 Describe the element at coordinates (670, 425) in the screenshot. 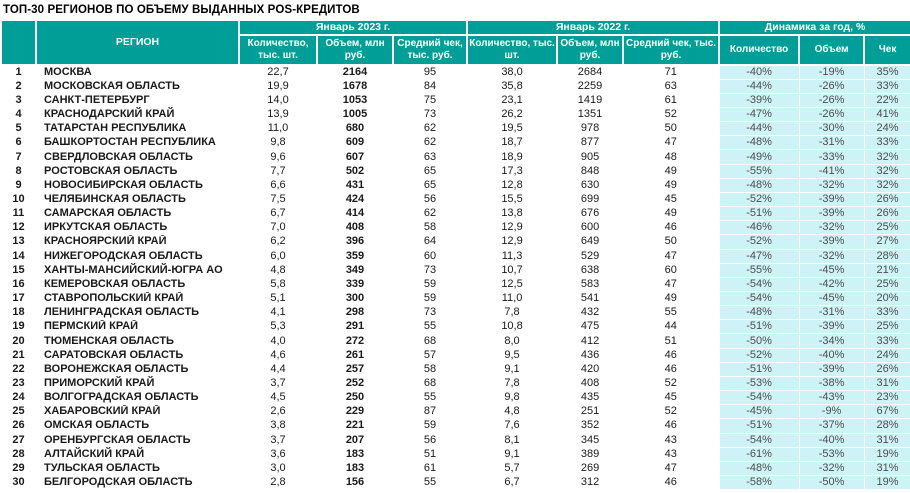

I see `avg-check-2022-cell: 46` at that location.